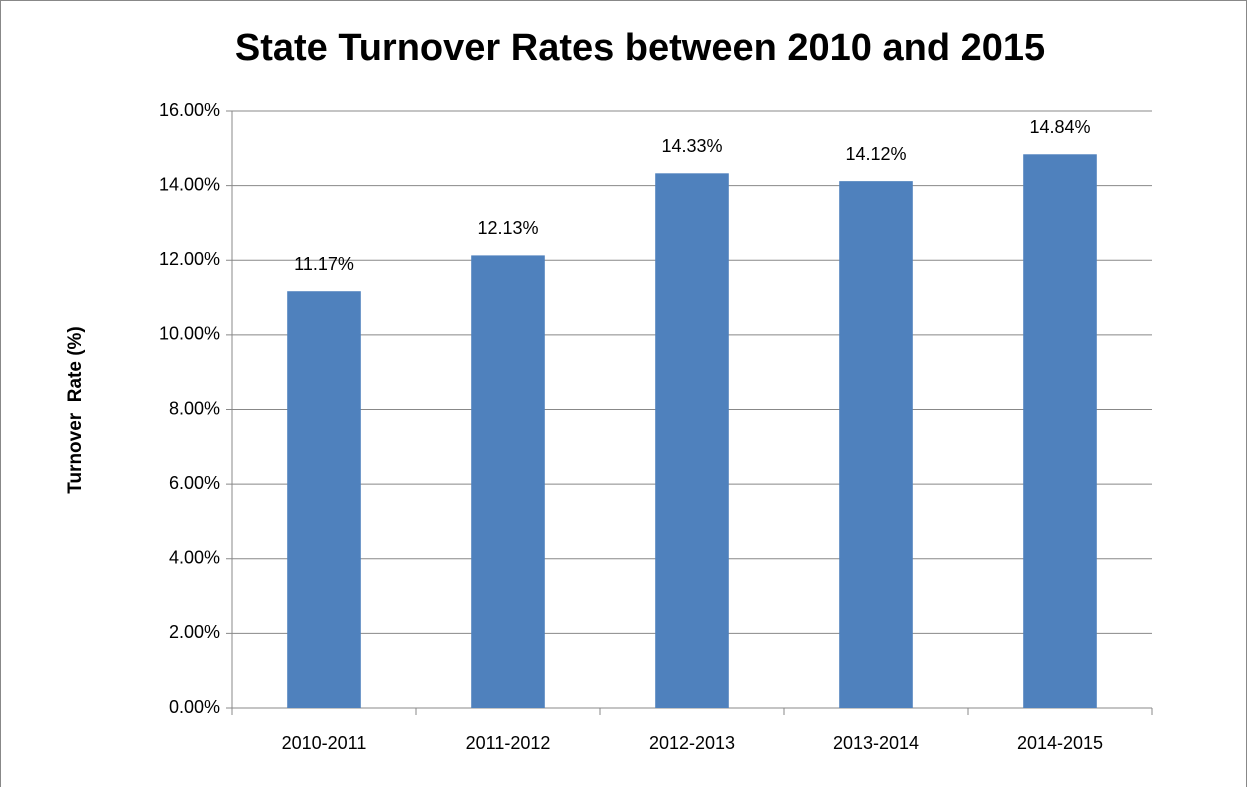 The width and height of the screenshot is (1248, 792). What do you see at coordinates (692, 743) in the screenshot?
I see `x-tick-label: 2012-2013` at bounding box center [692, 743].